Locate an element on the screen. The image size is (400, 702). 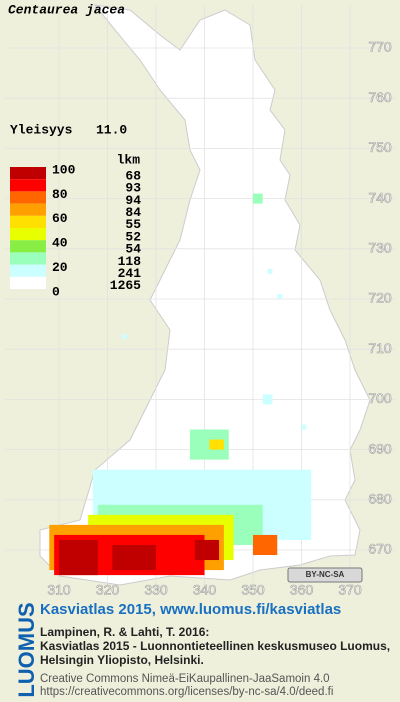
legend-scale-label: 80 is located at coordinates (60, 194).